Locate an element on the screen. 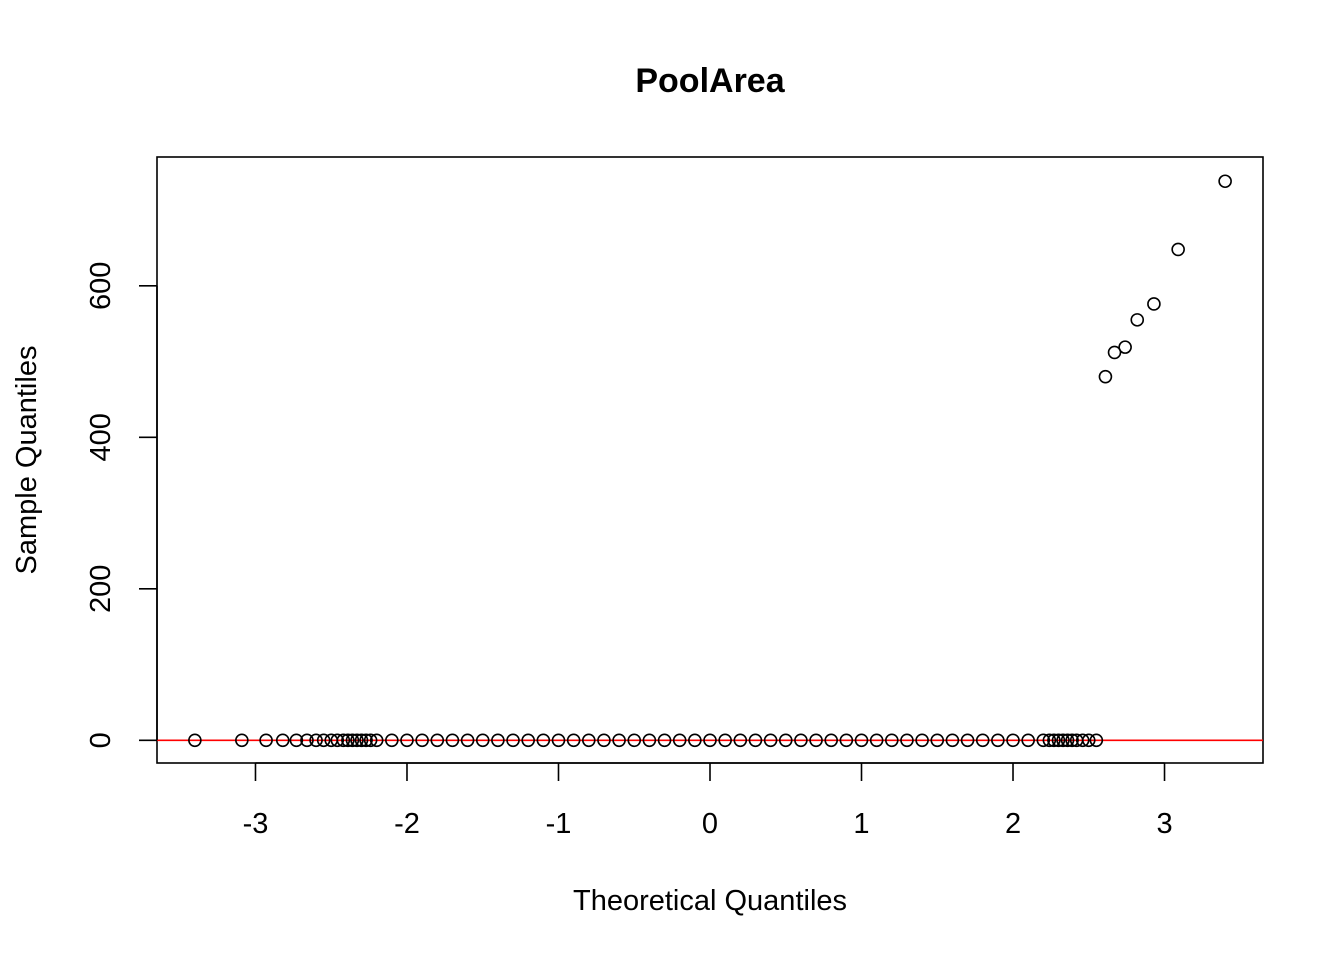 This screenshot has width=1344, height=960. x-tick-label: 3 is located at coordinates (1164, 824).